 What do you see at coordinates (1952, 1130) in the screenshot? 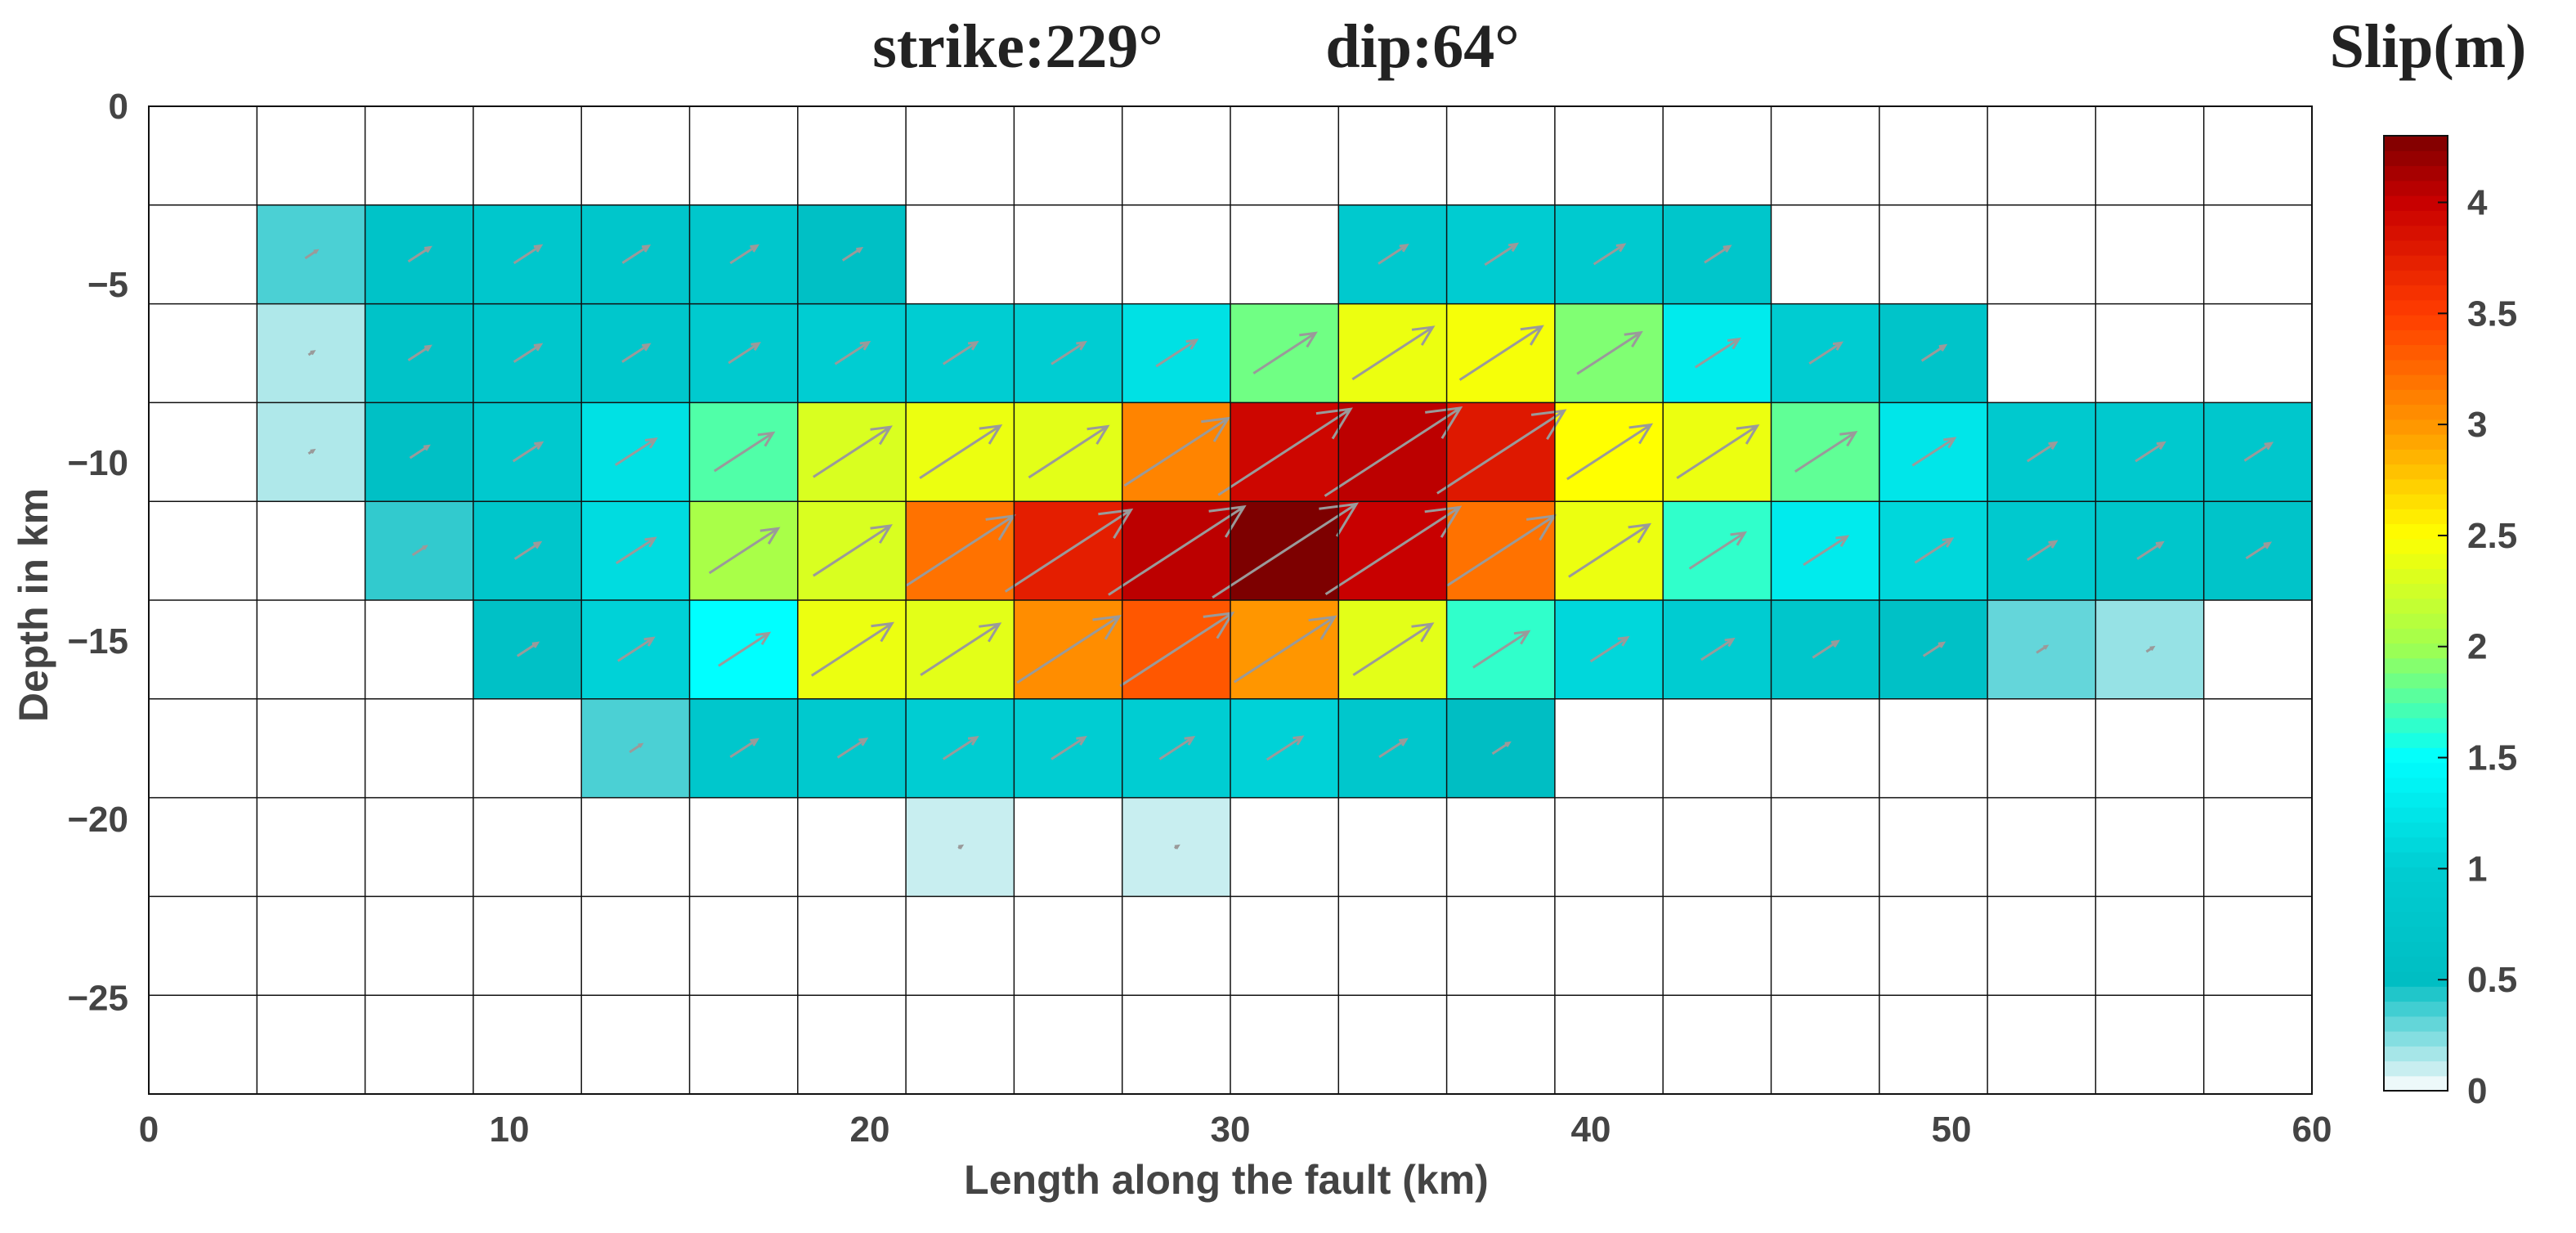
I see `x-tick-label: 50` at bounding box center [1952, 1130].